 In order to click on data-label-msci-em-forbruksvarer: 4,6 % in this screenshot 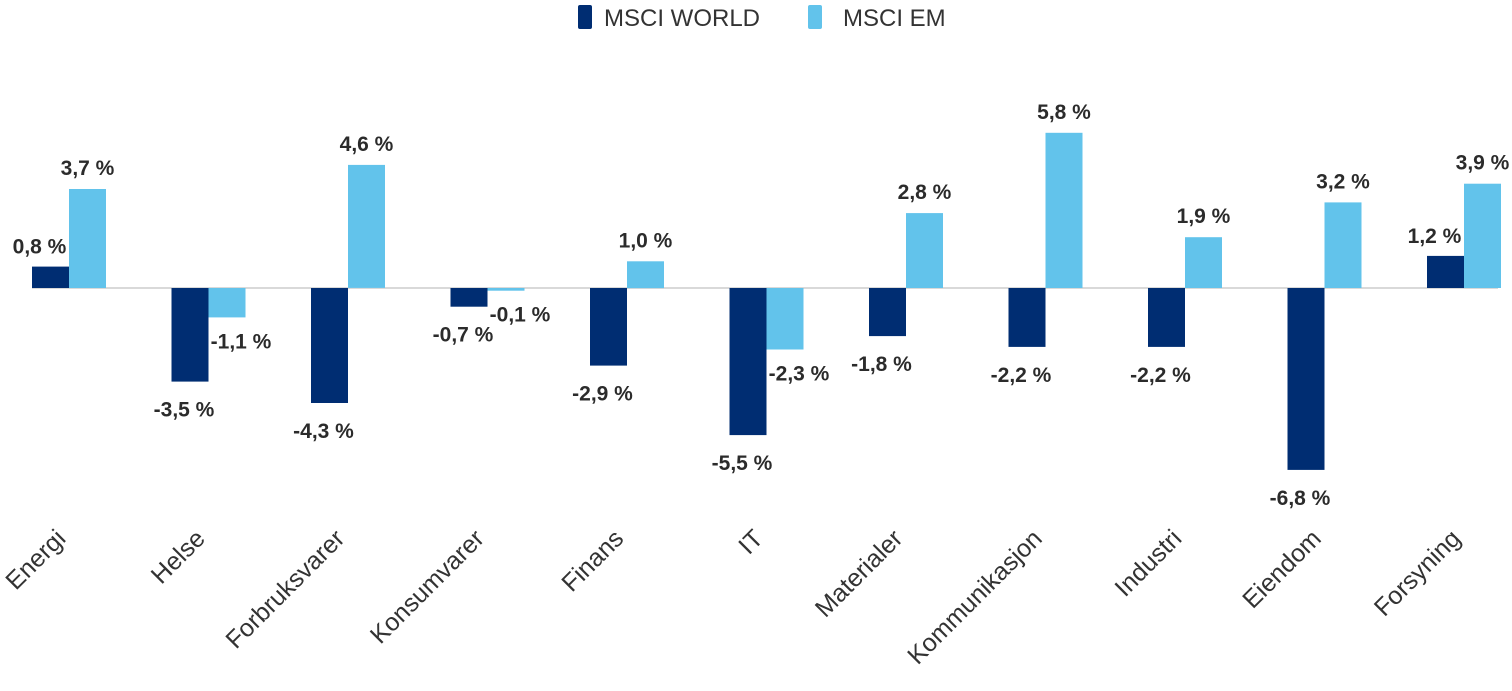, I will do `click(367, 144)`.